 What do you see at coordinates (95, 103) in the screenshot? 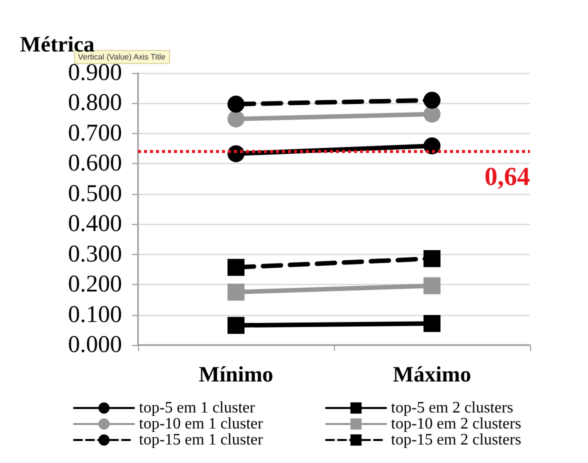
I see `y-tick-label: 0.800` at bounding box center [95, 103].